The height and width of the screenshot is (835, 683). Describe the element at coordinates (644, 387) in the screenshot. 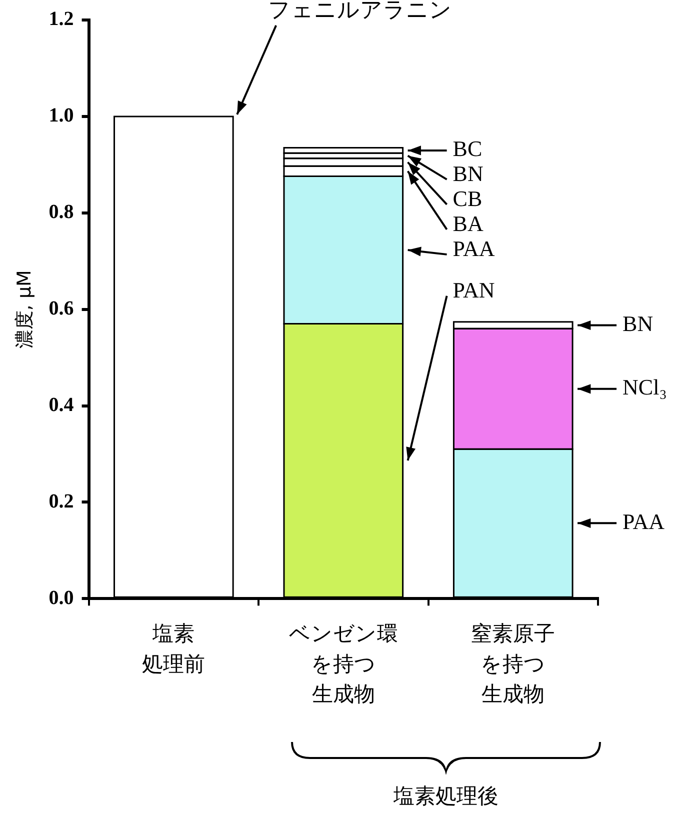

I see `text: NCl₃` at that location.